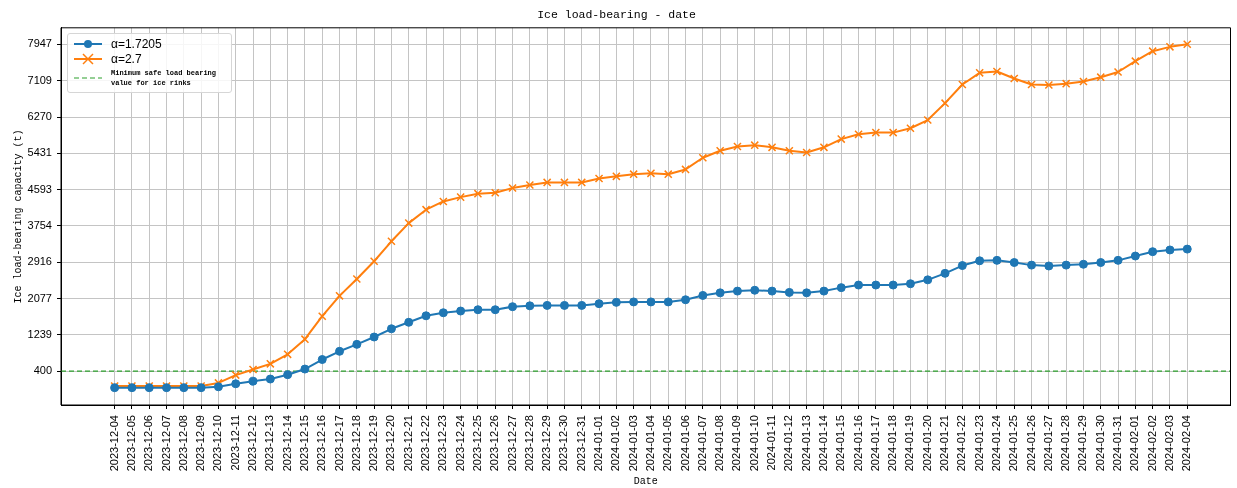  Describe the element at coordinates (130, 443) in the screenshot. I see `x-tick-label: 2023-12-05` at that location.